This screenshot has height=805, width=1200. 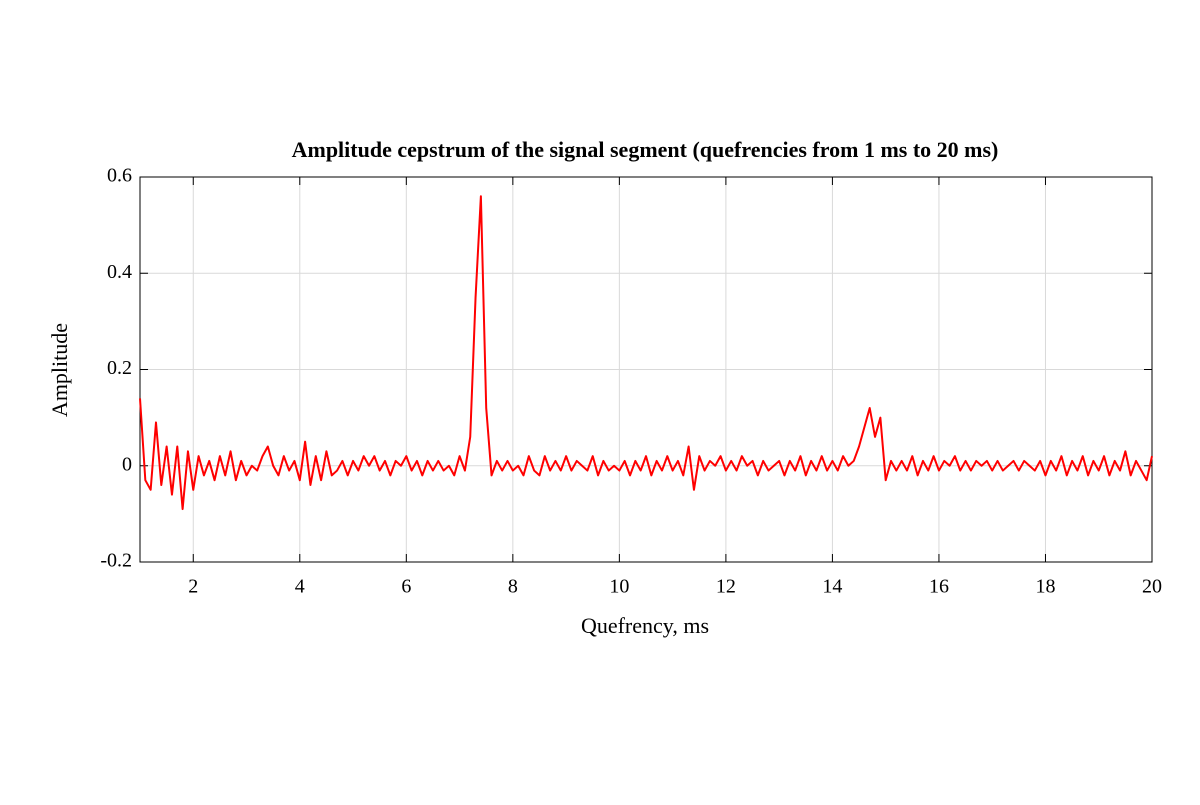 I want to click on x-tick-label: 18, so click(x=1045, y=587).